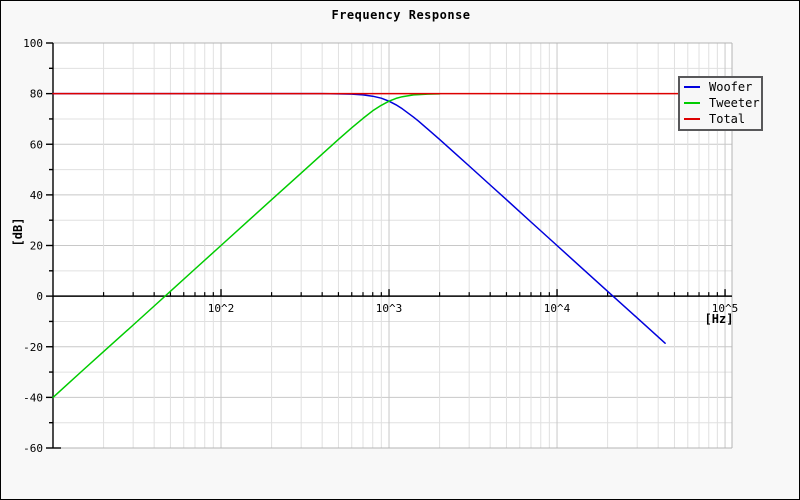  I want to click on legend-item-total: Total, so click(722, 119).